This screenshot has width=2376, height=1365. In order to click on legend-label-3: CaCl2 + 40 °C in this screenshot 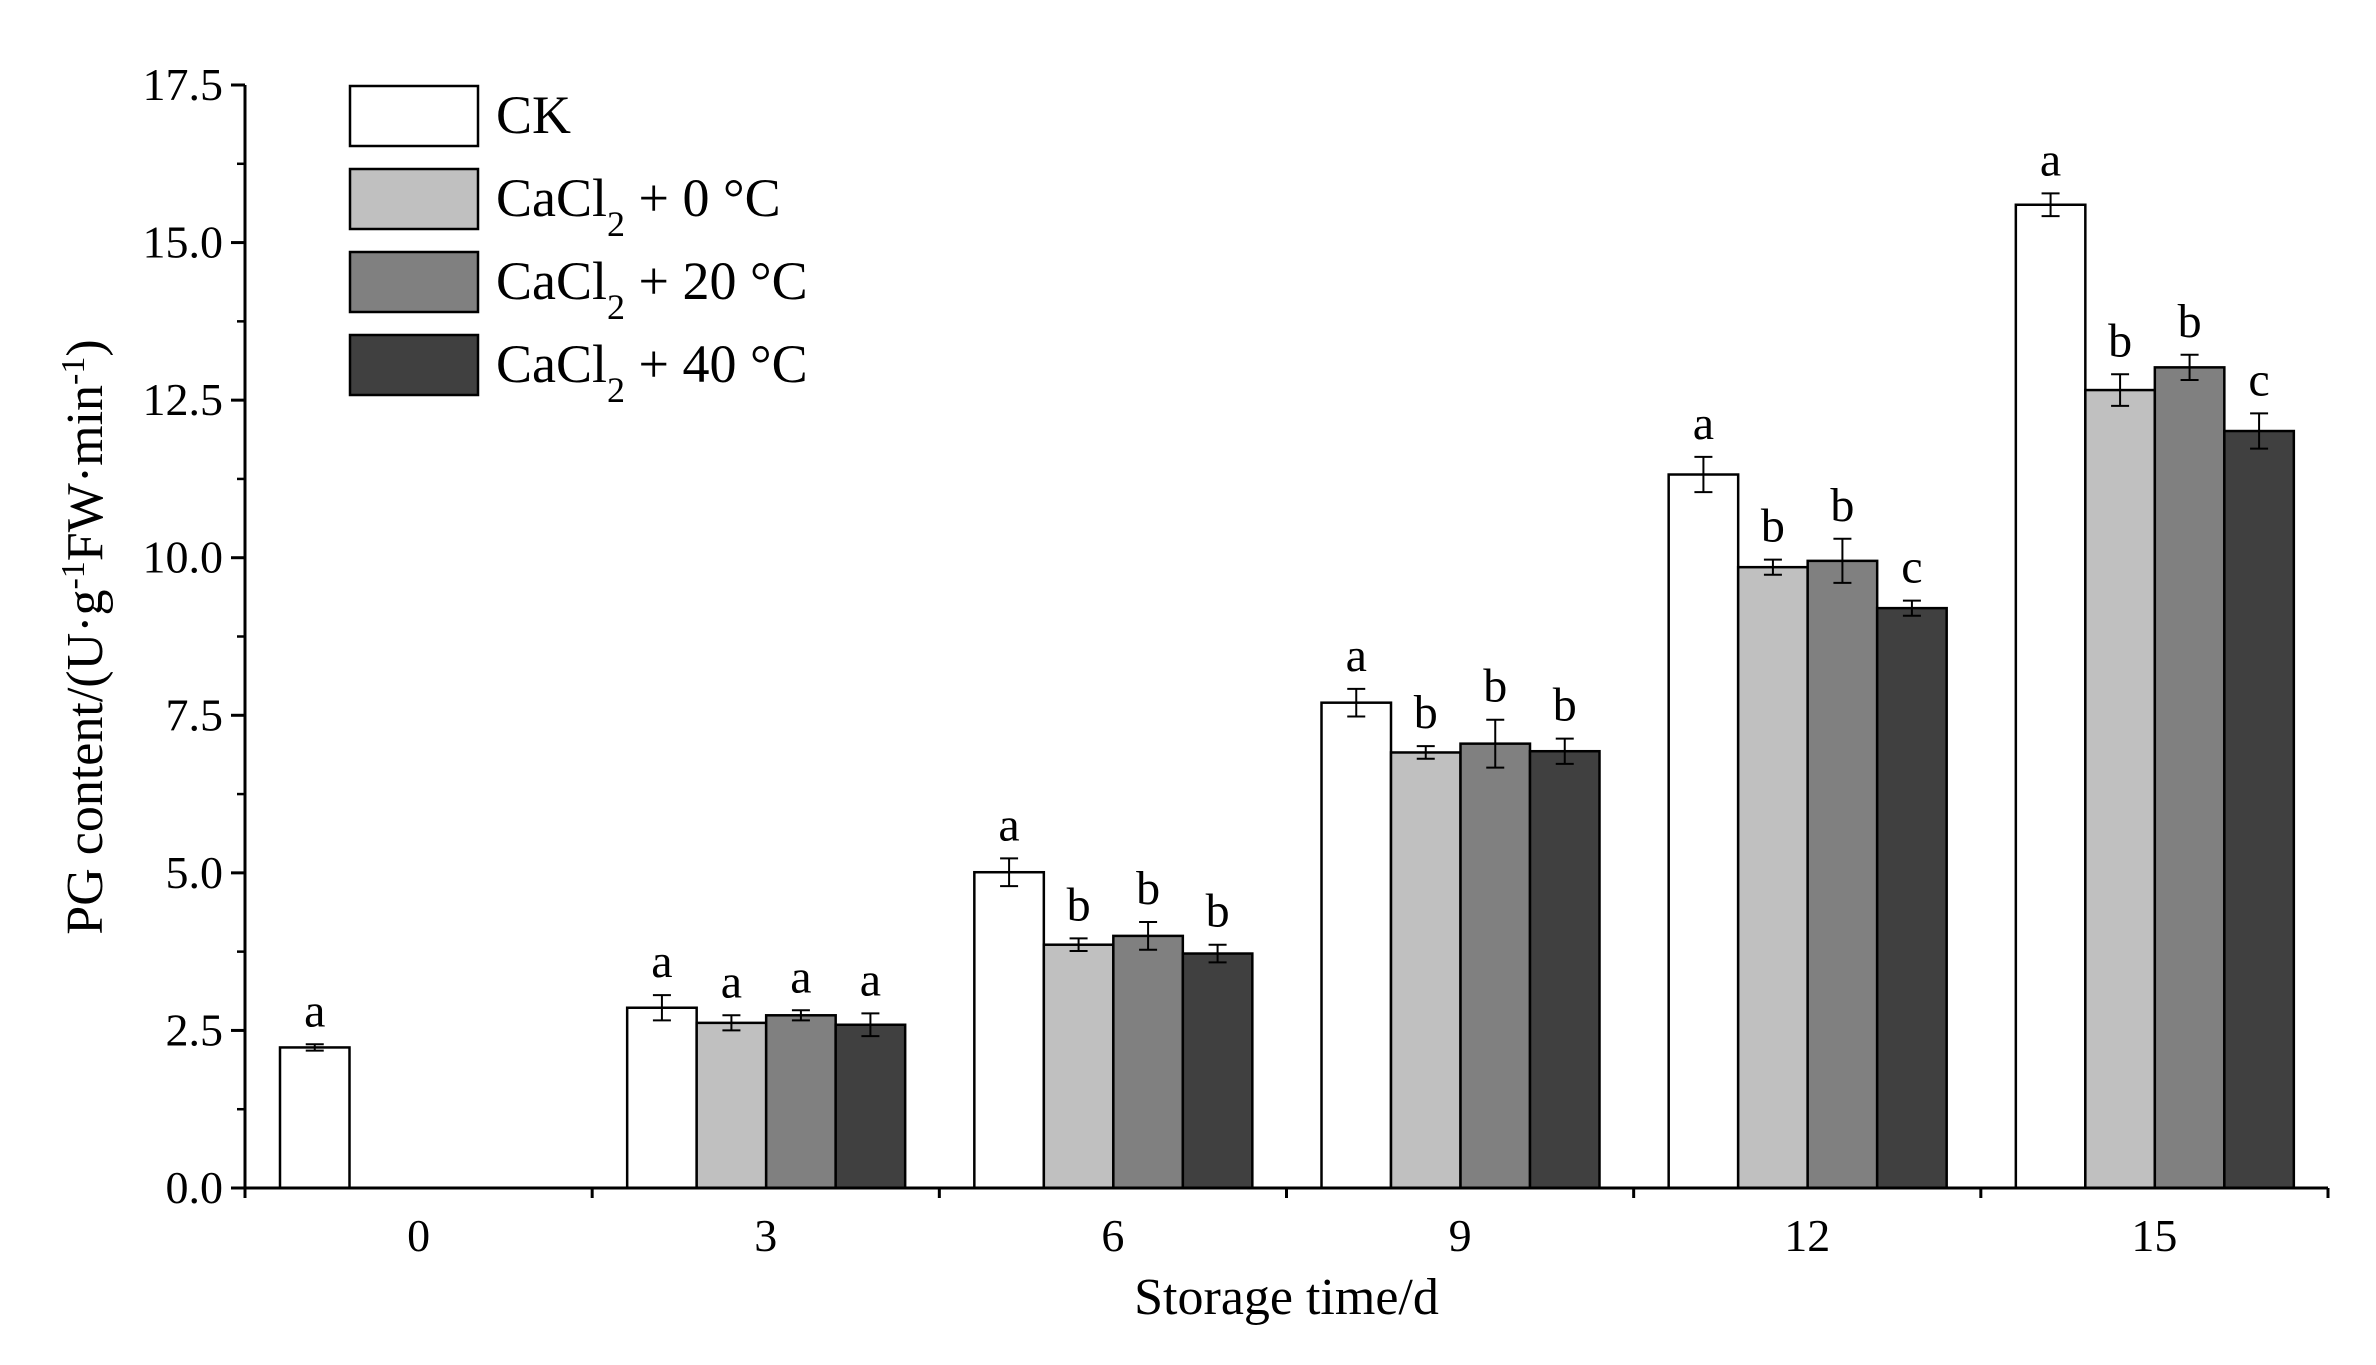, I will do `click(652, 372)`.